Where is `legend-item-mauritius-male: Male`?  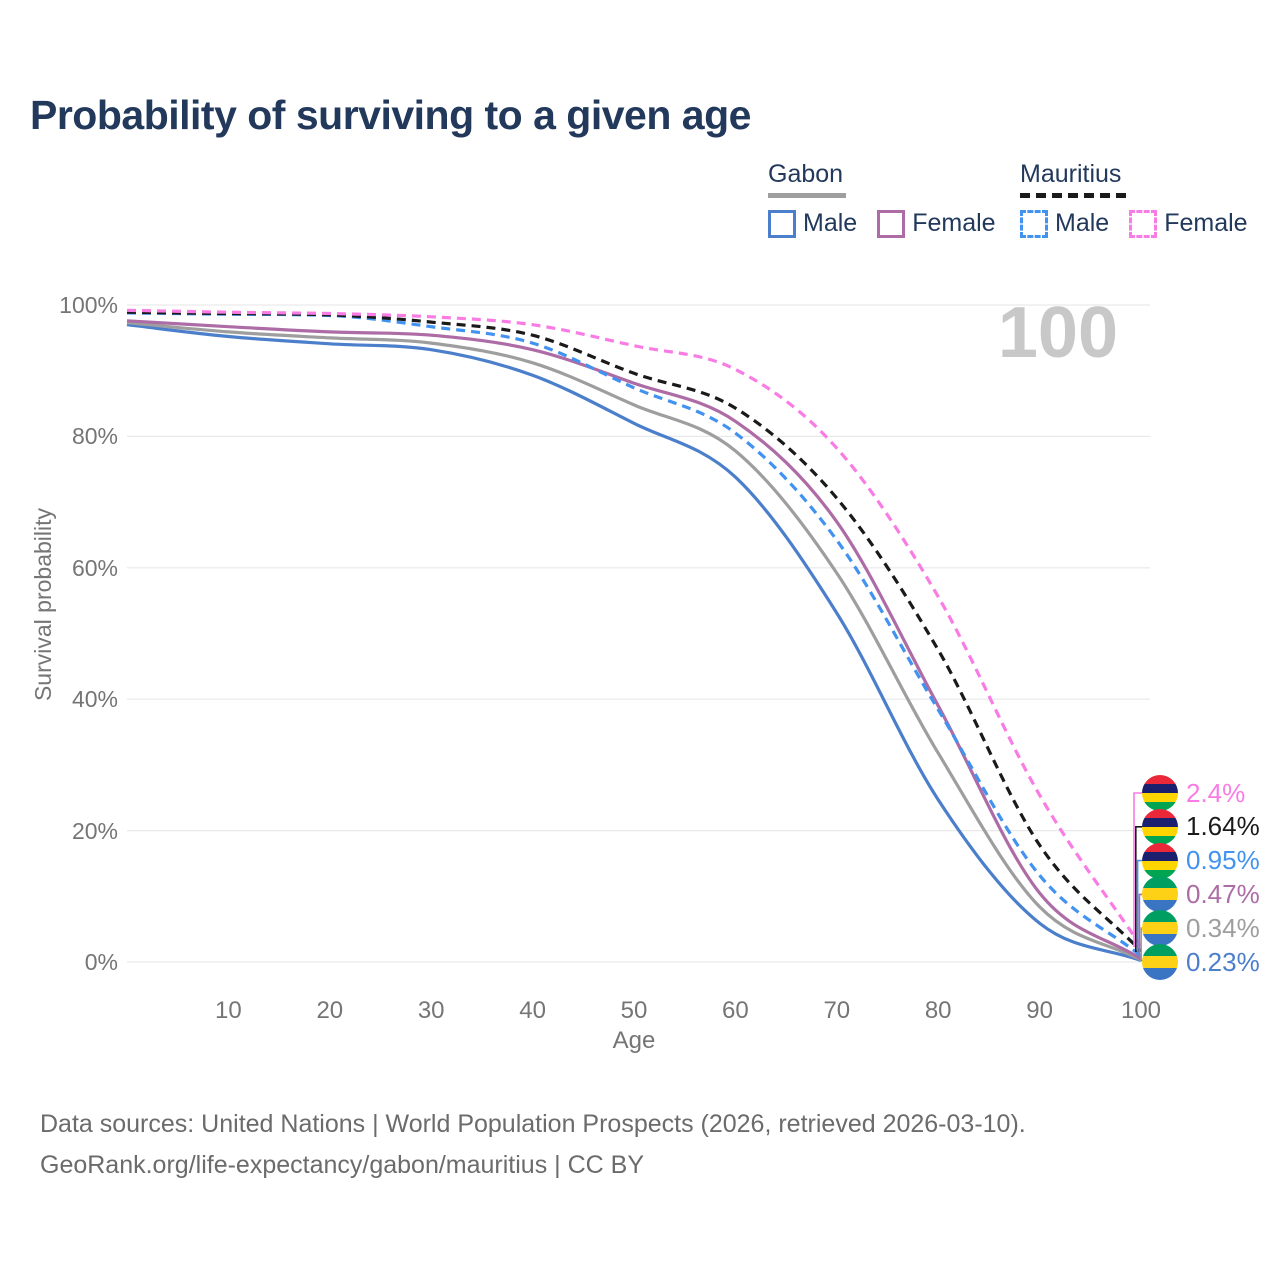
legend-item-mauritius-male: Male is located at coordinates (1064, 223).